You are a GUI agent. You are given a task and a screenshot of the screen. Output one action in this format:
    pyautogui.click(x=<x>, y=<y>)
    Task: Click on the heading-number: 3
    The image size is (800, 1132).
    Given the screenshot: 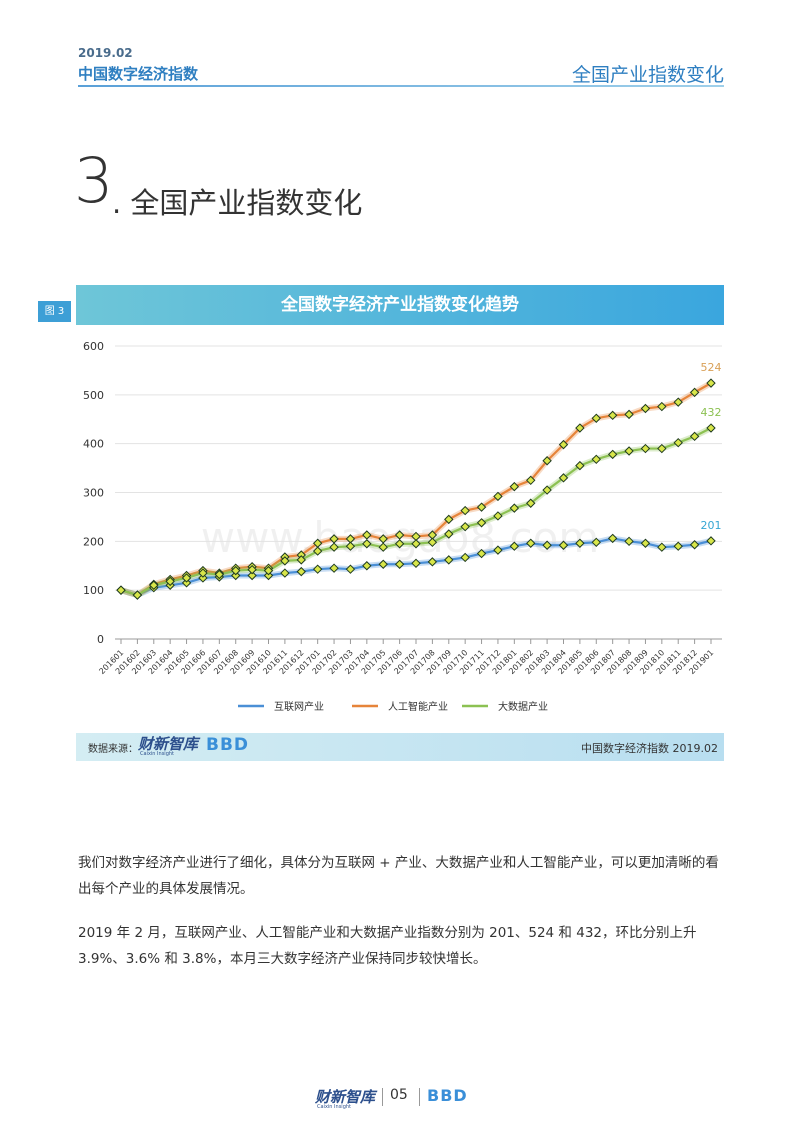 What is the action you would take?
    pyautogui.click(x=94, y=180)
    